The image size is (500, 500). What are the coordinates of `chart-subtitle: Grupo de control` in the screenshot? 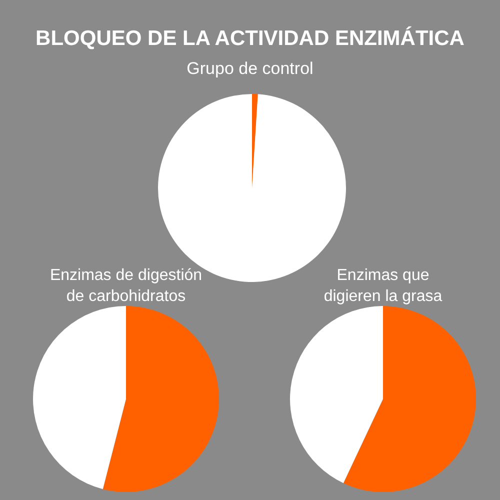 It's located at (250, 68).